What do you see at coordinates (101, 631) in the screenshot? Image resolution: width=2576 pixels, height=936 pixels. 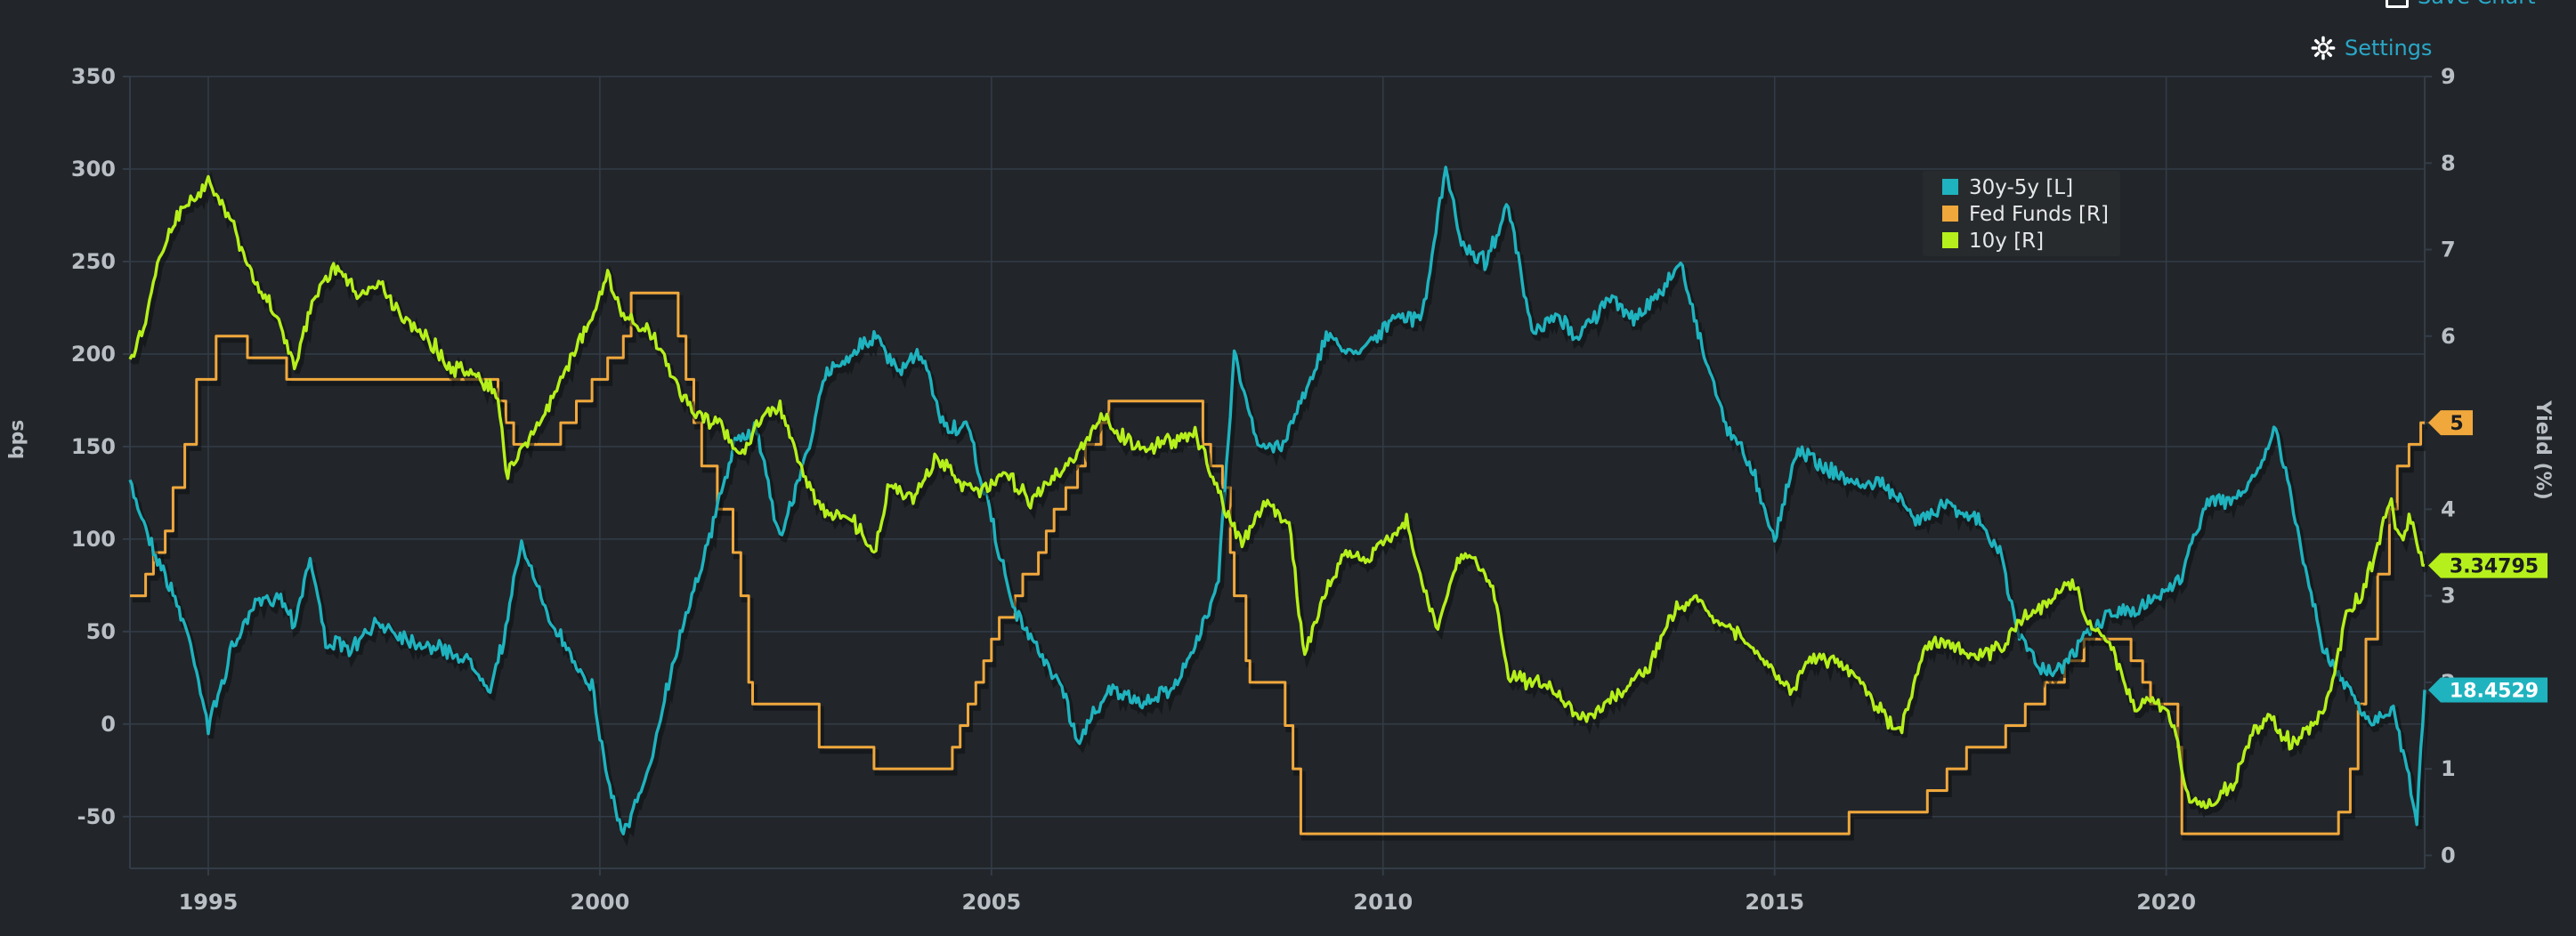 I see `left-tick-label: 50` at bounding box center [101, 631].